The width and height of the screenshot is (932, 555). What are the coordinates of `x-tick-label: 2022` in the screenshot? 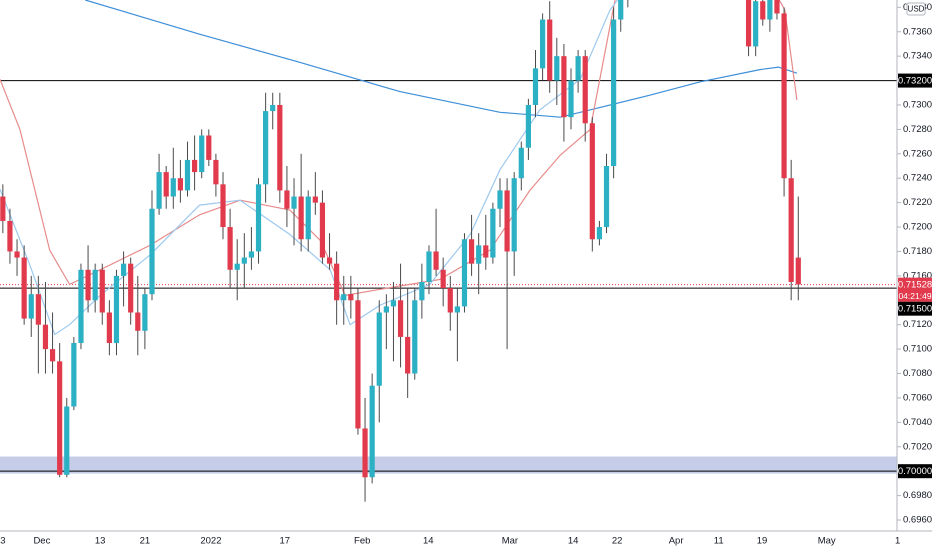 It's located at (210, 541).